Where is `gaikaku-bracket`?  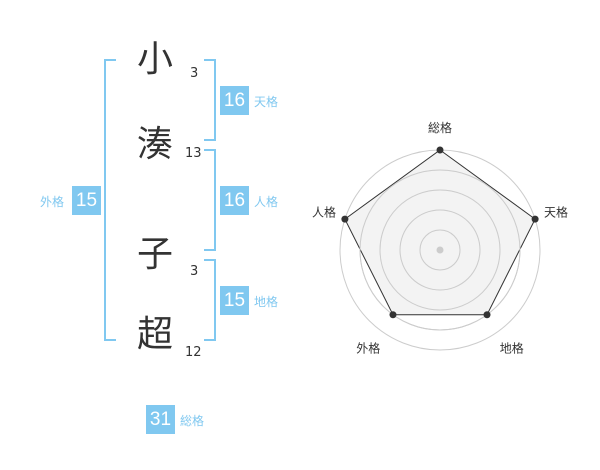 gaikaku-bracket is located at coordinates (110, 200).